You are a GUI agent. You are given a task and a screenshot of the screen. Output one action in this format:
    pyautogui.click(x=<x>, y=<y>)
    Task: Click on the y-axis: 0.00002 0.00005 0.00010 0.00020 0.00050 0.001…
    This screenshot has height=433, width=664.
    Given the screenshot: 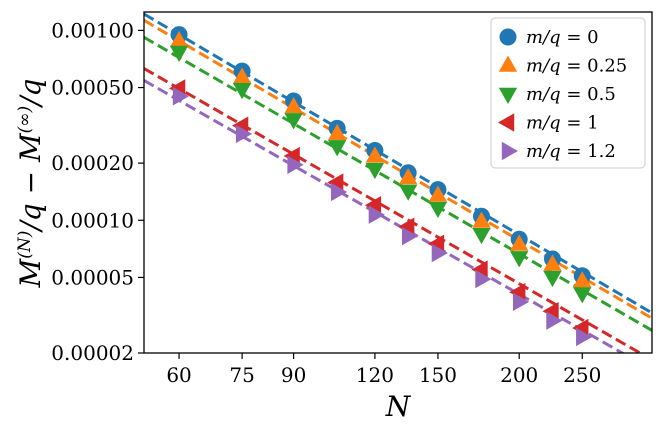 What is the action you would take?
    pyautogui.click(x=97, y=191)
    